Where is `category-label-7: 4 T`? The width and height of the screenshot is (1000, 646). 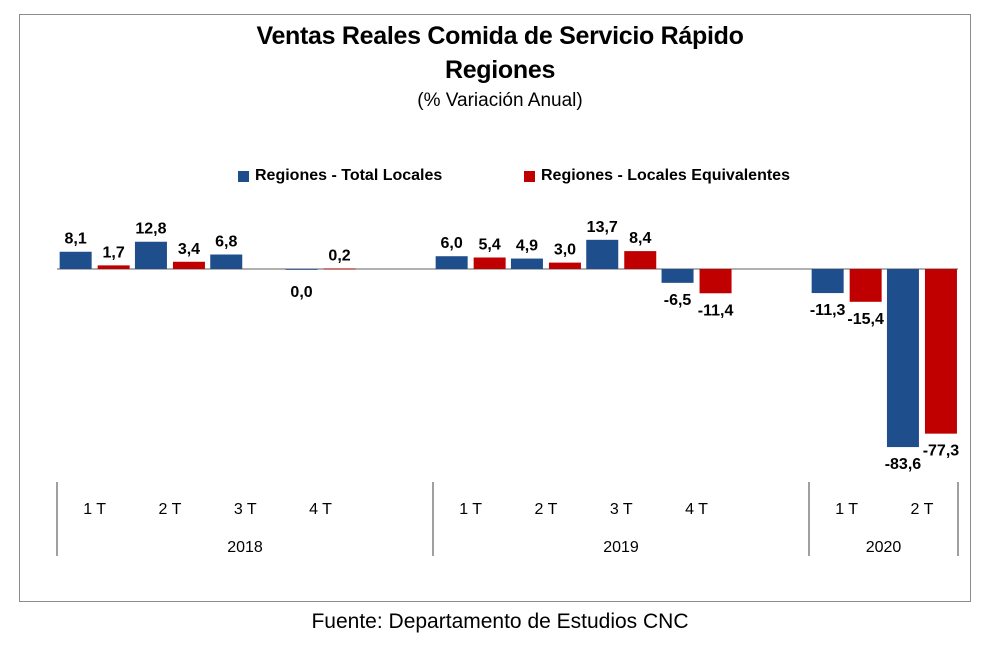
category-label-7: 4 T is located at coordinates (696, 509).